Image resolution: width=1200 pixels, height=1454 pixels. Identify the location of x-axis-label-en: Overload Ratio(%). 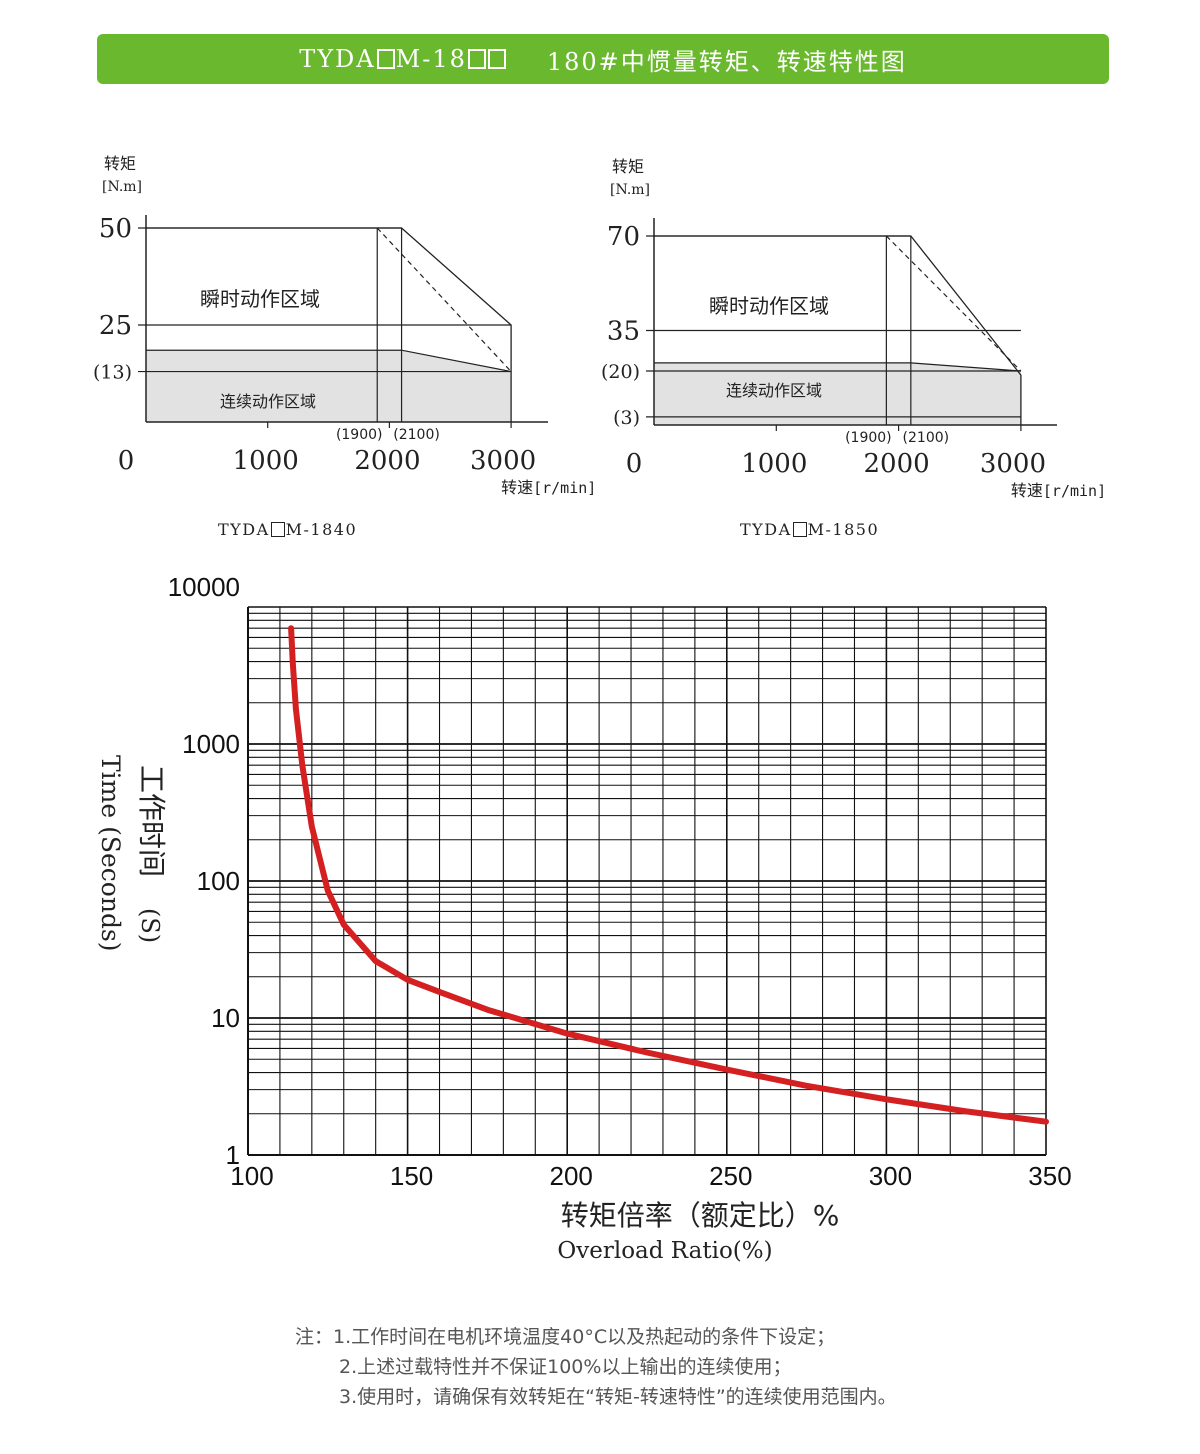
(664, 1251).